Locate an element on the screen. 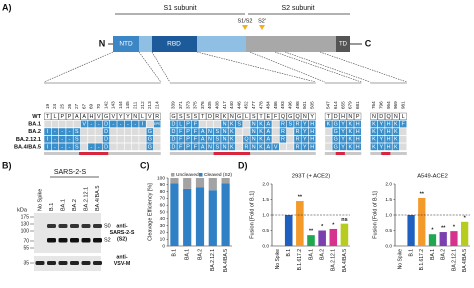 The height and width of the screenshot is (288, 474). blot-membrane is located at coordinates (67, 233).